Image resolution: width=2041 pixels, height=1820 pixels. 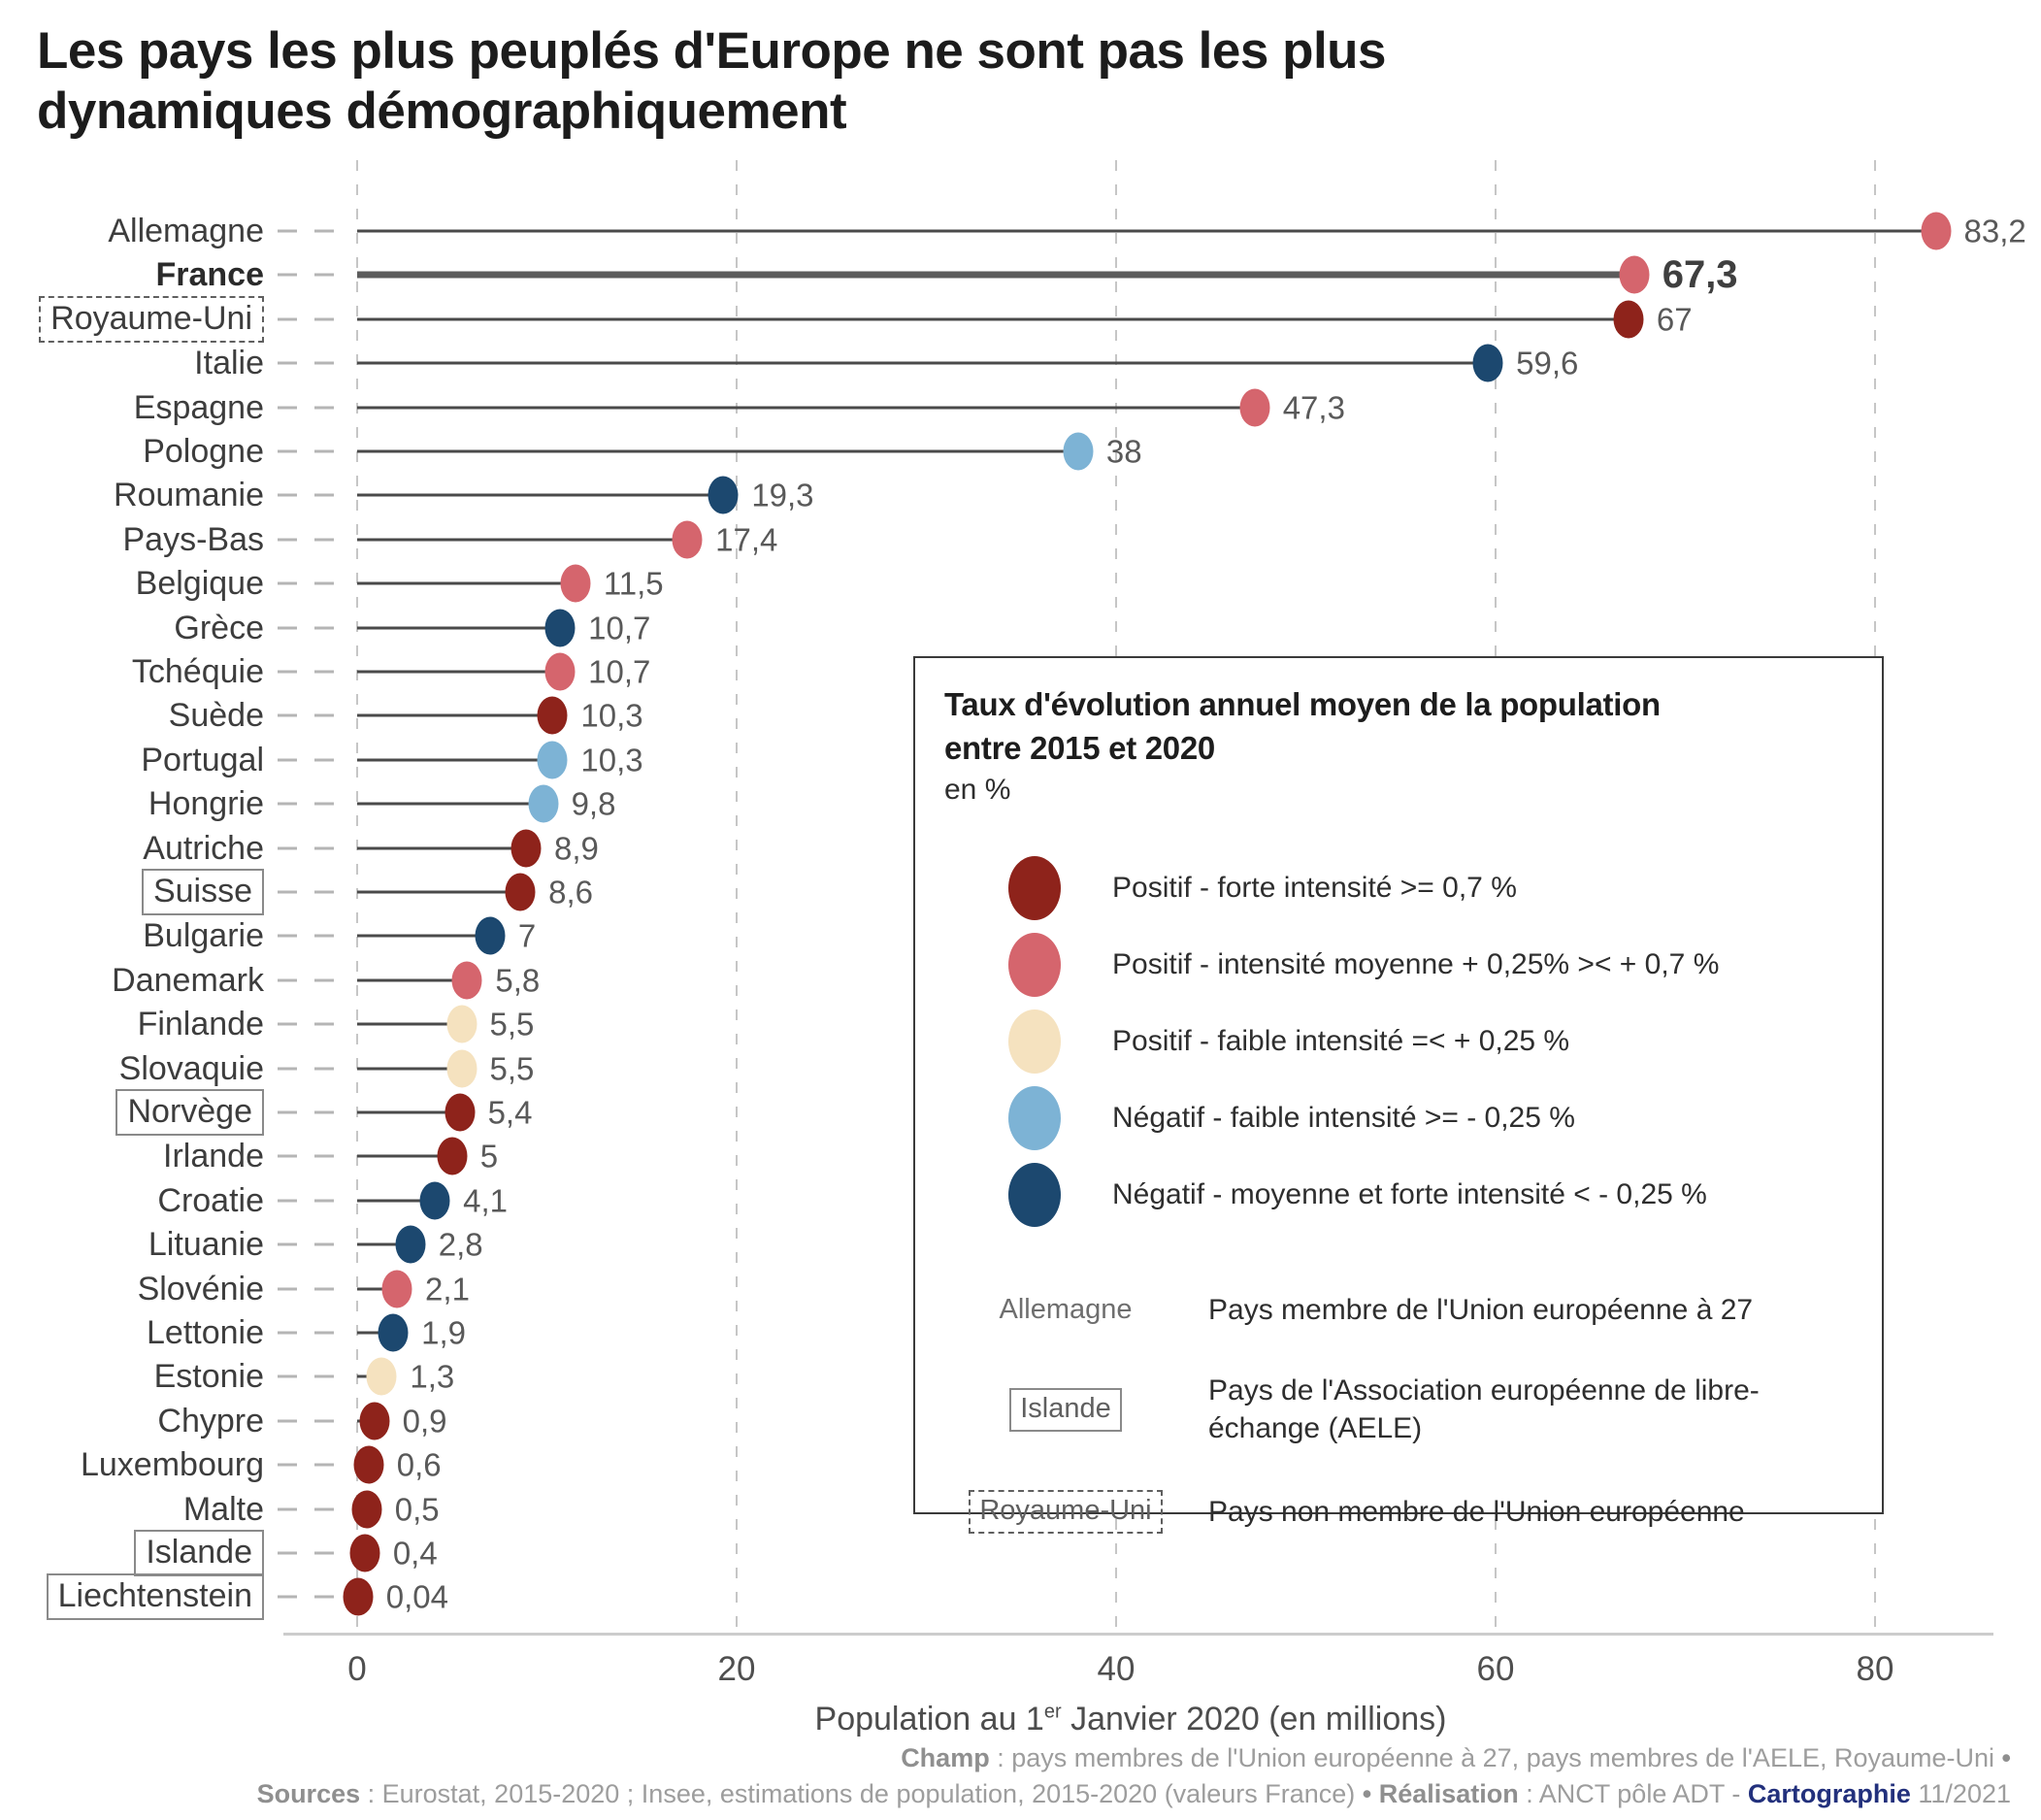 What do you see at coordinates (1020, 319) in the screenshot?
I see `chart-row: Royaume-Uni 67` at bounding box center [1020, 319].